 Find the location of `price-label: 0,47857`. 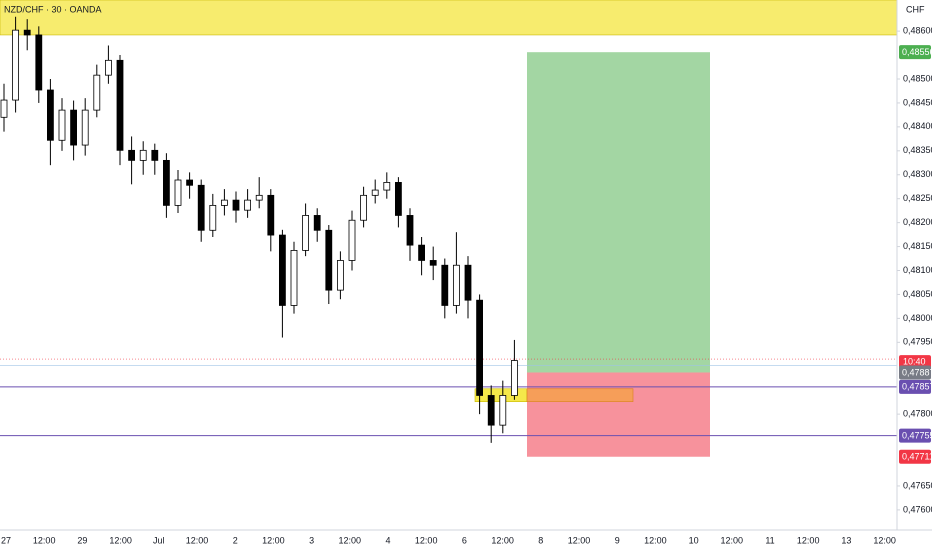

price-label: 0,47857 is located at coordinates (917, 387).